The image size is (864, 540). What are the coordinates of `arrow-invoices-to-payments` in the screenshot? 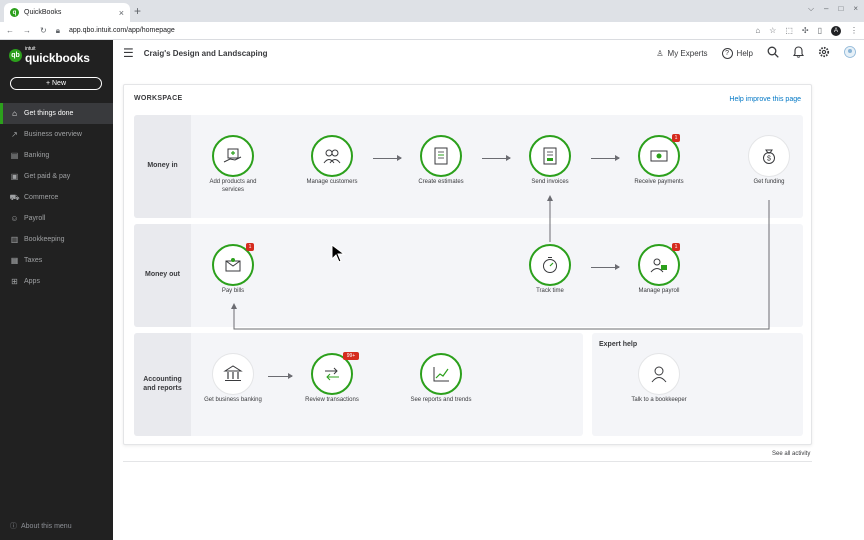 It's located at (605, 158).